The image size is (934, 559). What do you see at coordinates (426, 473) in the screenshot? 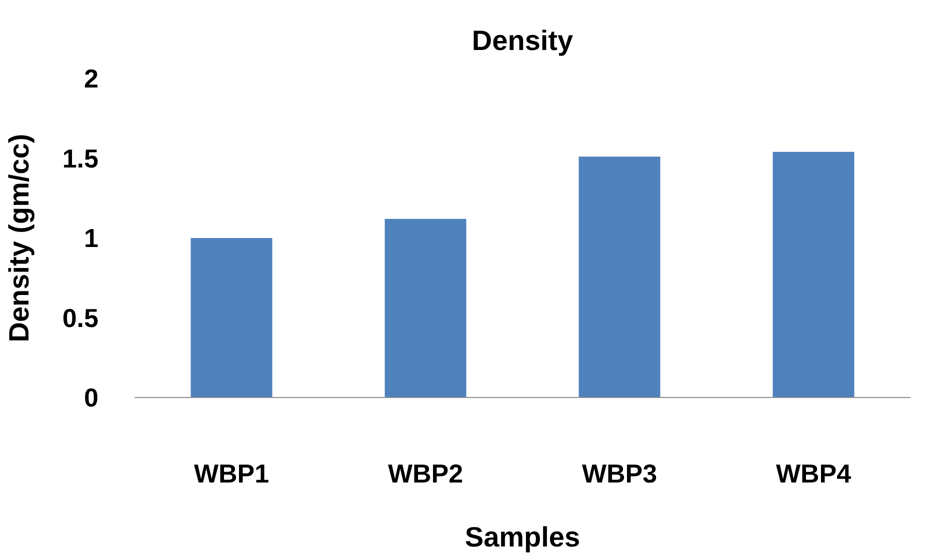
I see `x-tick-label: WBP2` at bounding box center [426, 473].